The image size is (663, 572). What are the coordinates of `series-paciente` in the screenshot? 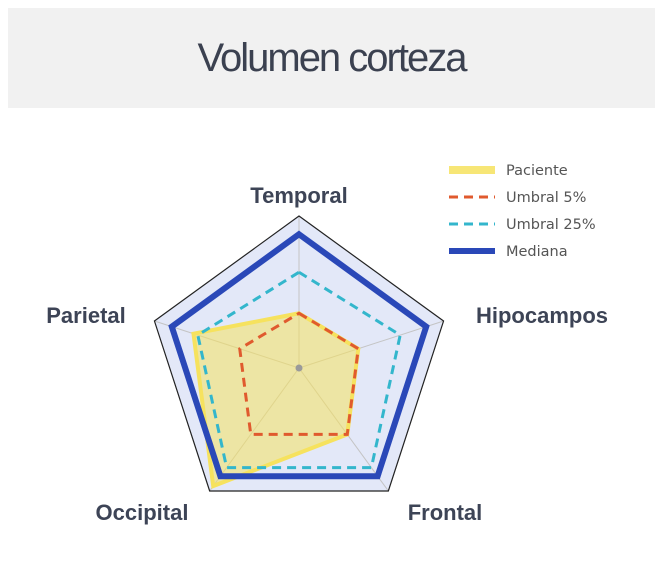 It's located at (276, 400).